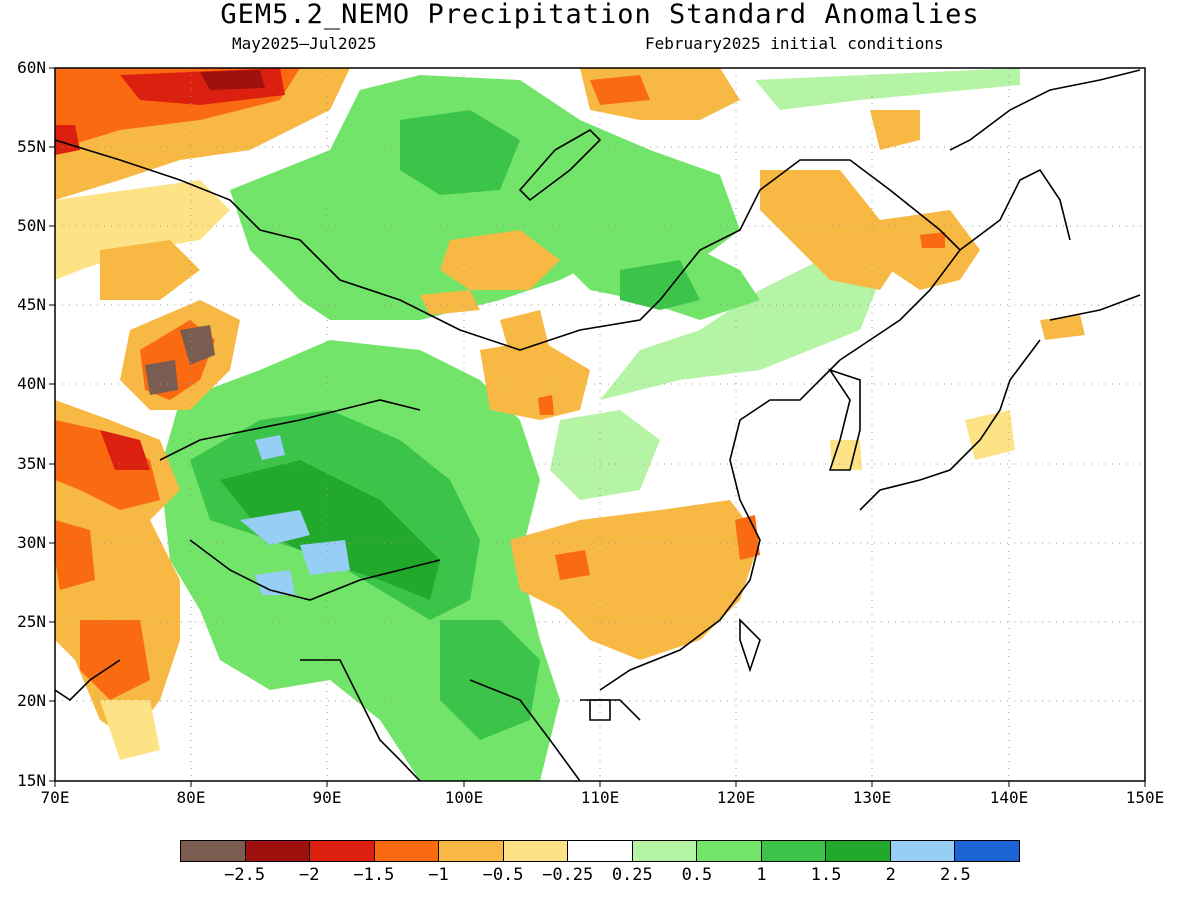 Image resolution: width=1200 pixels, height=900 pixels. Describe the element at coordinates (568, 875) in the screenshot. I see `colorbar-label: −0.25` at that location.